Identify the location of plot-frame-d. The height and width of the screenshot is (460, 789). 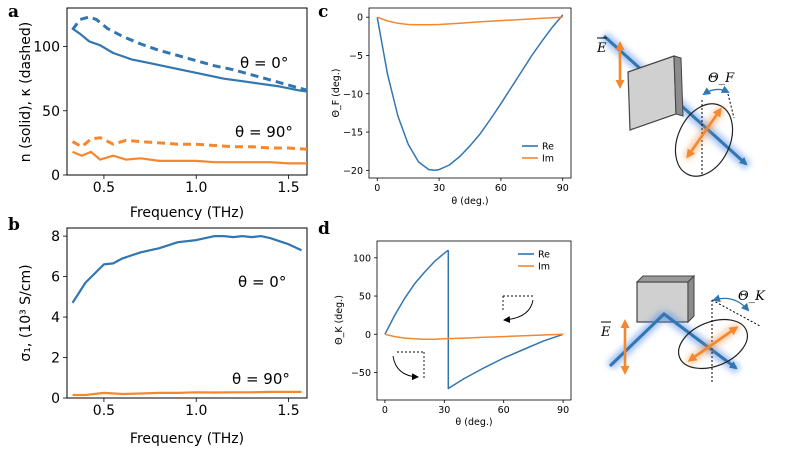
(474, 320).